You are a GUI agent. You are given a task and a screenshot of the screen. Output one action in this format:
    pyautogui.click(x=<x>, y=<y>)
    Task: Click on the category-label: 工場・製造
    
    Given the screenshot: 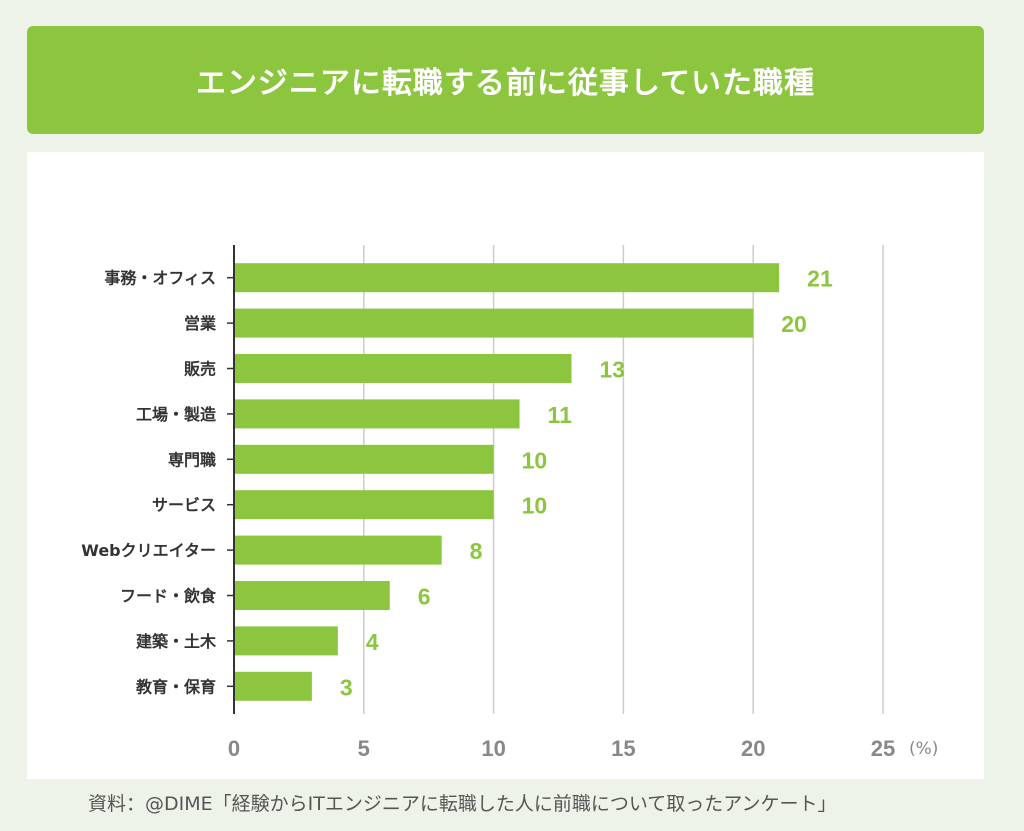 What is the action you would take?
    pyautogui.click(x=176, y=414)
    